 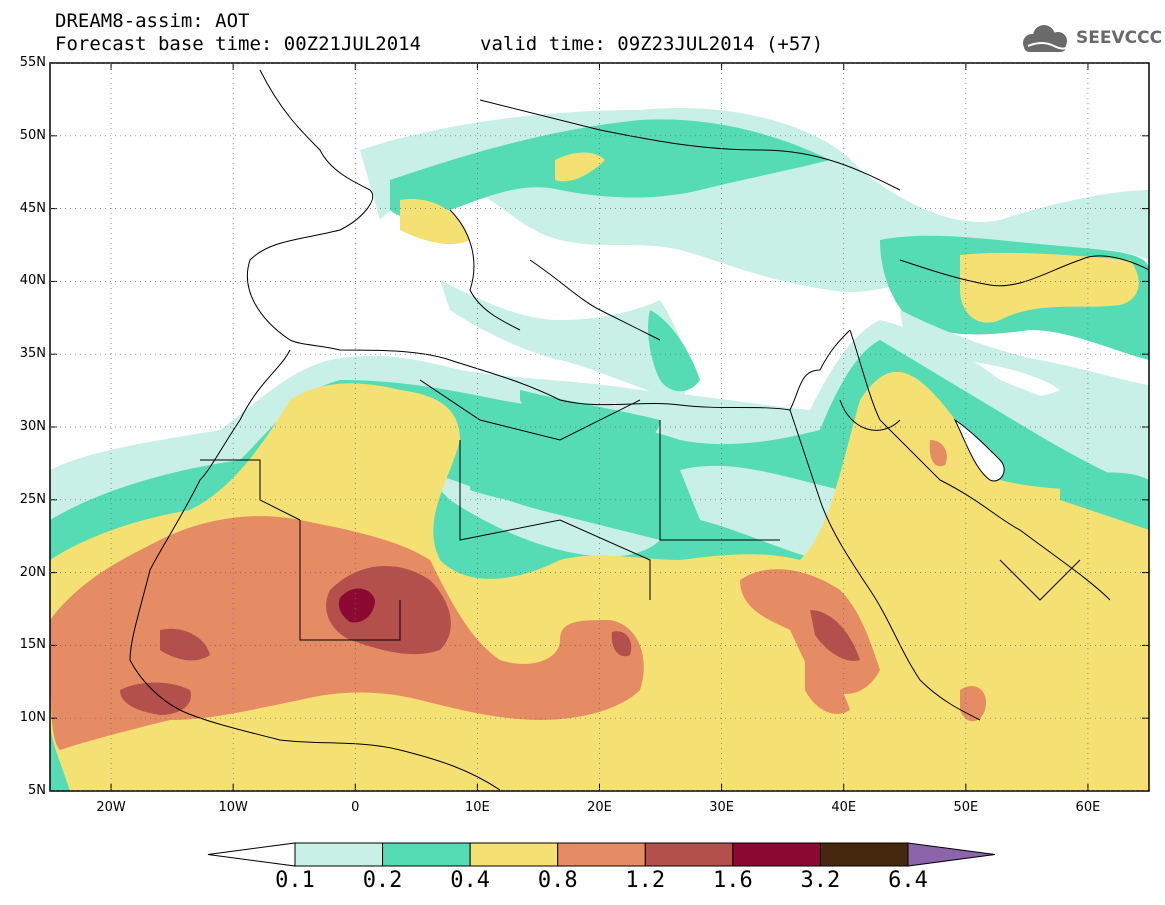 What do you see at coordinates (470, 880) in the screenshot?
I see `colorbar-label: 0.4` at bounding box center [470, 880].